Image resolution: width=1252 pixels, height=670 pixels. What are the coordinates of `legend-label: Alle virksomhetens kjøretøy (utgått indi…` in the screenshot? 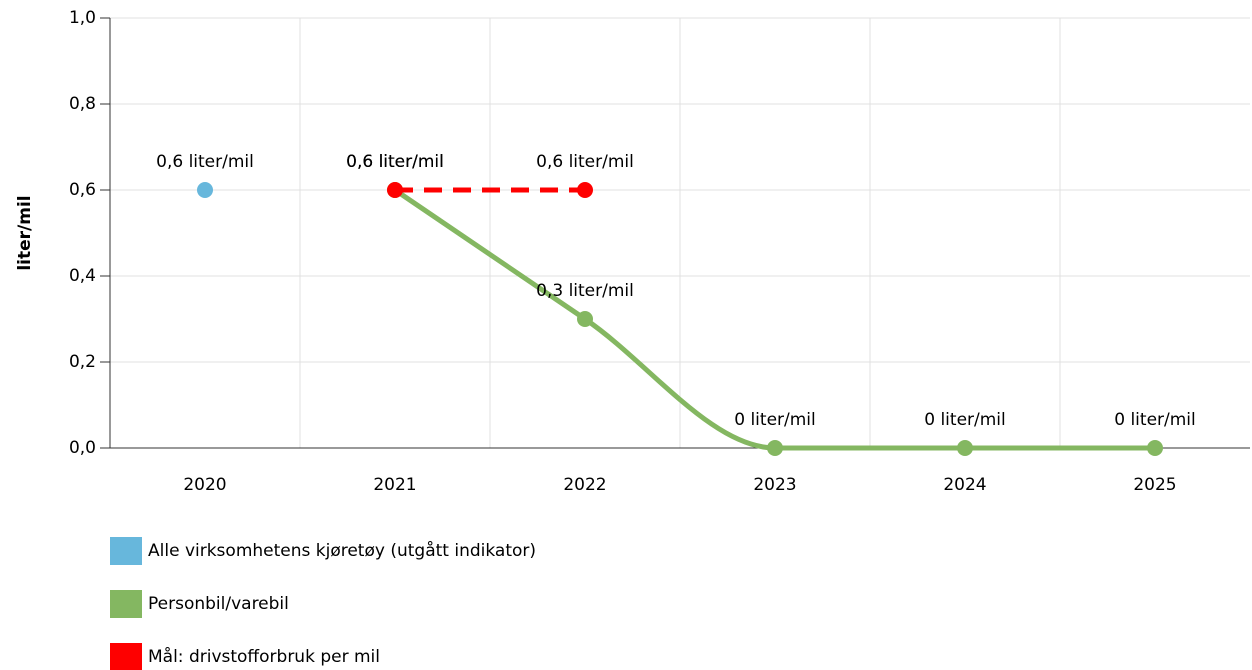 It's located at (342, 550).